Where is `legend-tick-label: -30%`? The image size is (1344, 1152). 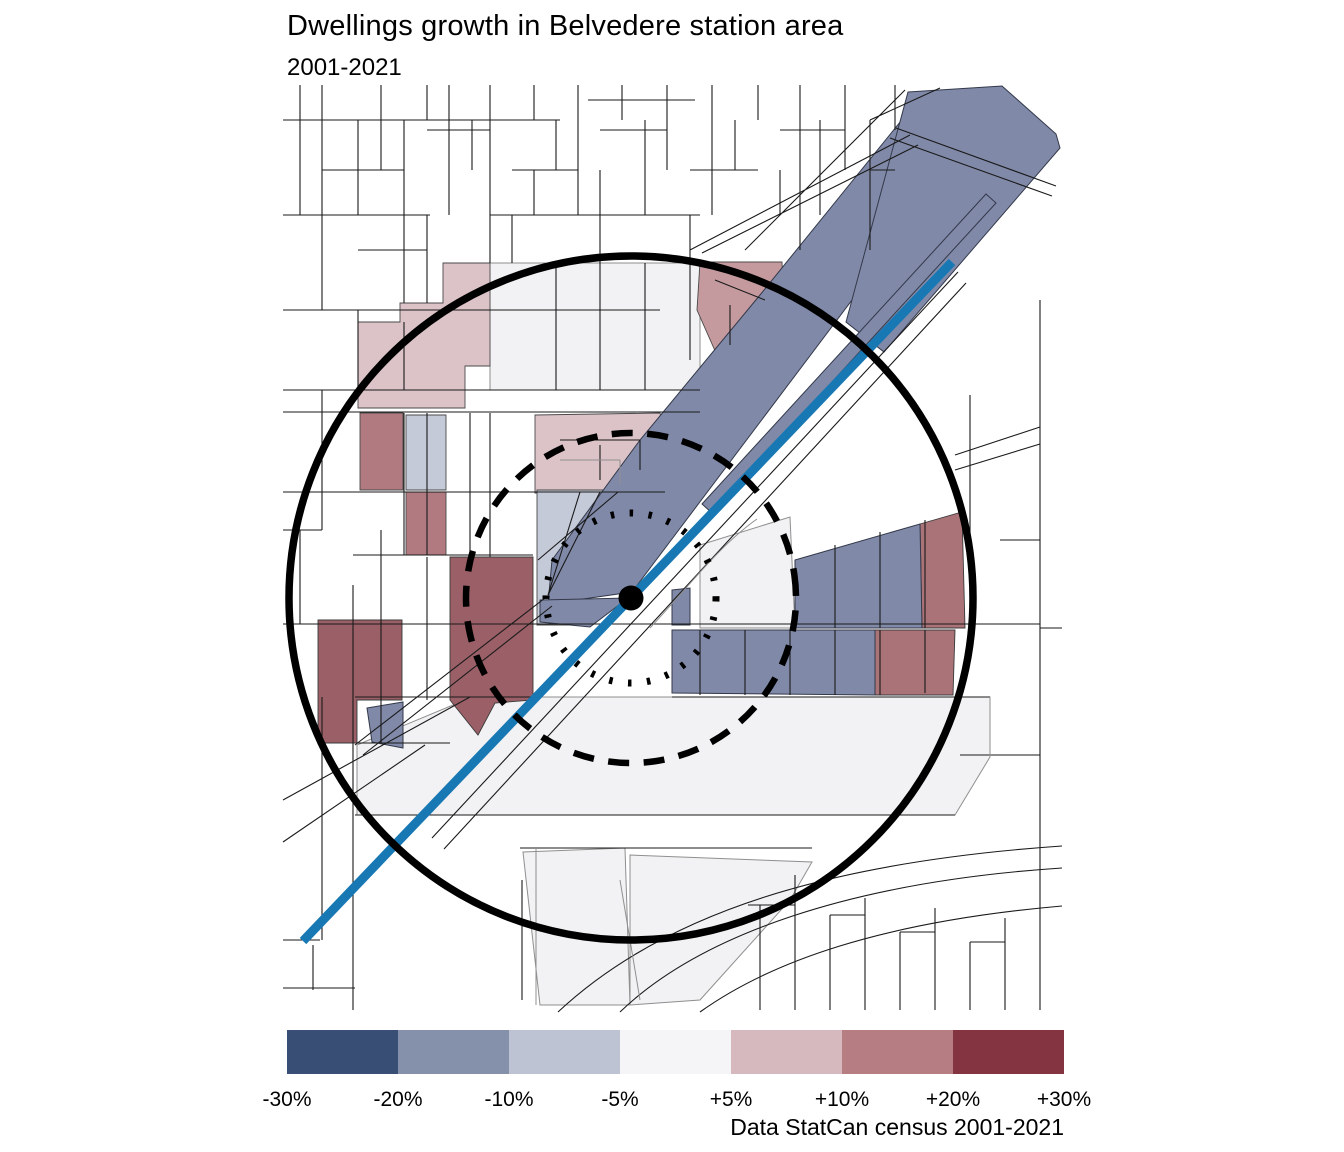 legend-tick-label: -30% is located at coordinates (287, 1099).